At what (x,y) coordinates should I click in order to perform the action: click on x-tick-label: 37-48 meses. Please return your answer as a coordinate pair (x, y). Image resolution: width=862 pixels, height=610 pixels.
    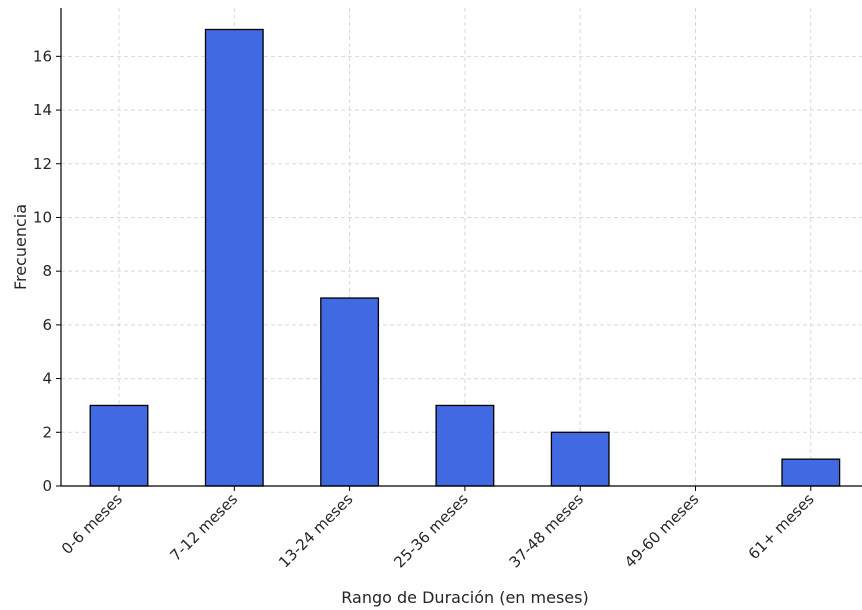
    Looking at the image, I should click on (546, 530).